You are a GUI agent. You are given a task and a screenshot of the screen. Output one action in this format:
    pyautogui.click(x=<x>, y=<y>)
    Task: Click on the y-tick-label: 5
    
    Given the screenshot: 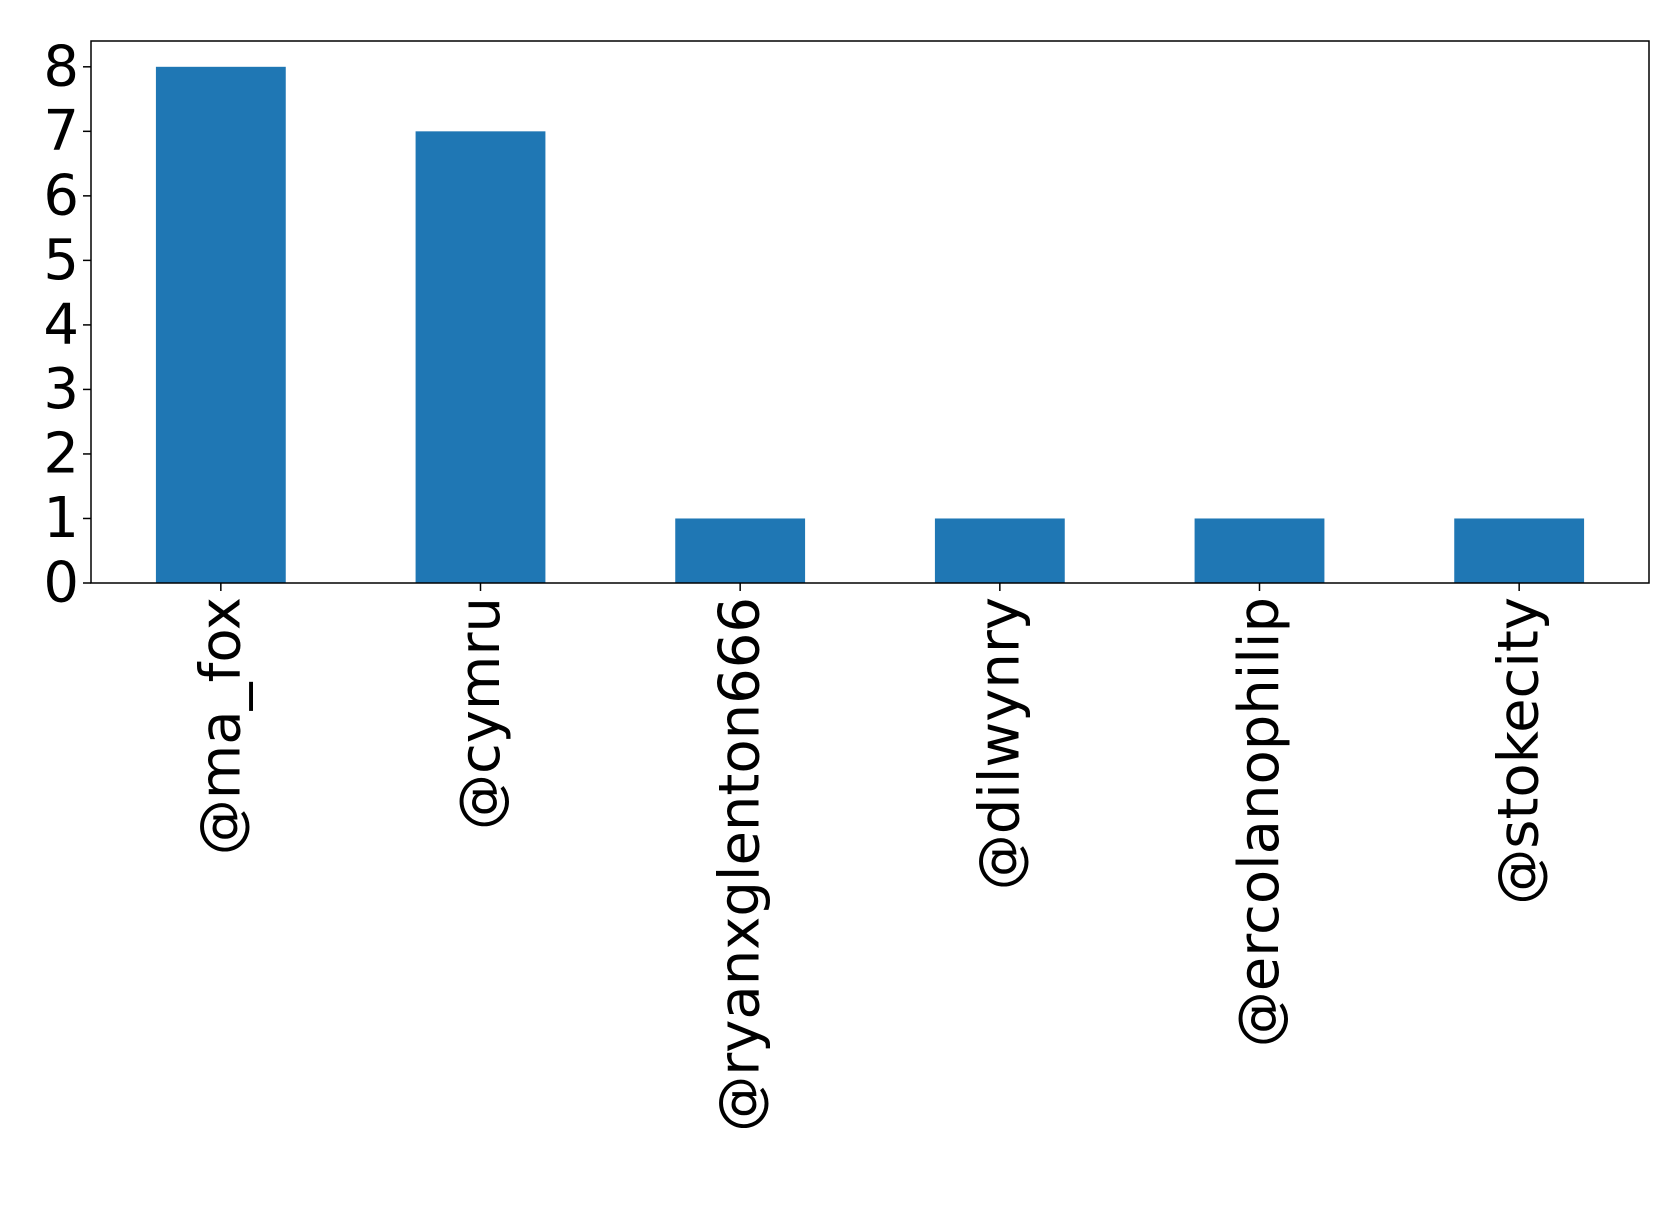 What is the action you would take?
    pyautogui.click(x=61, y=260)
    